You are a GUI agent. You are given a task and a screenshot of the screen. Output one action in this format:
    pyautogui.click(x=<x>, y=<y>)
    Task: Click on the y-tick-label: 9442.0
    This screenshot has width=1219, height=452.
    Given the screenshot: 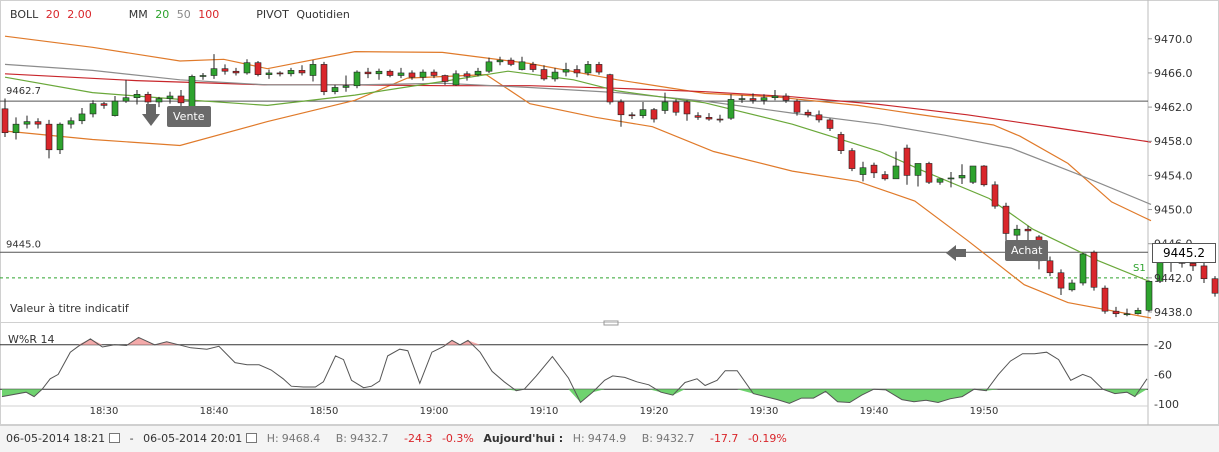 What is the action you would take?
    pyautogui.click(x=1173, y=278)
    